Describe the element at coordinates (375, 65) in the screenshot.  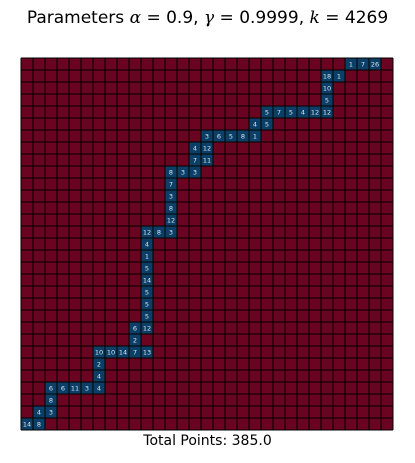
I see `path-cell-value: 26` at that location.